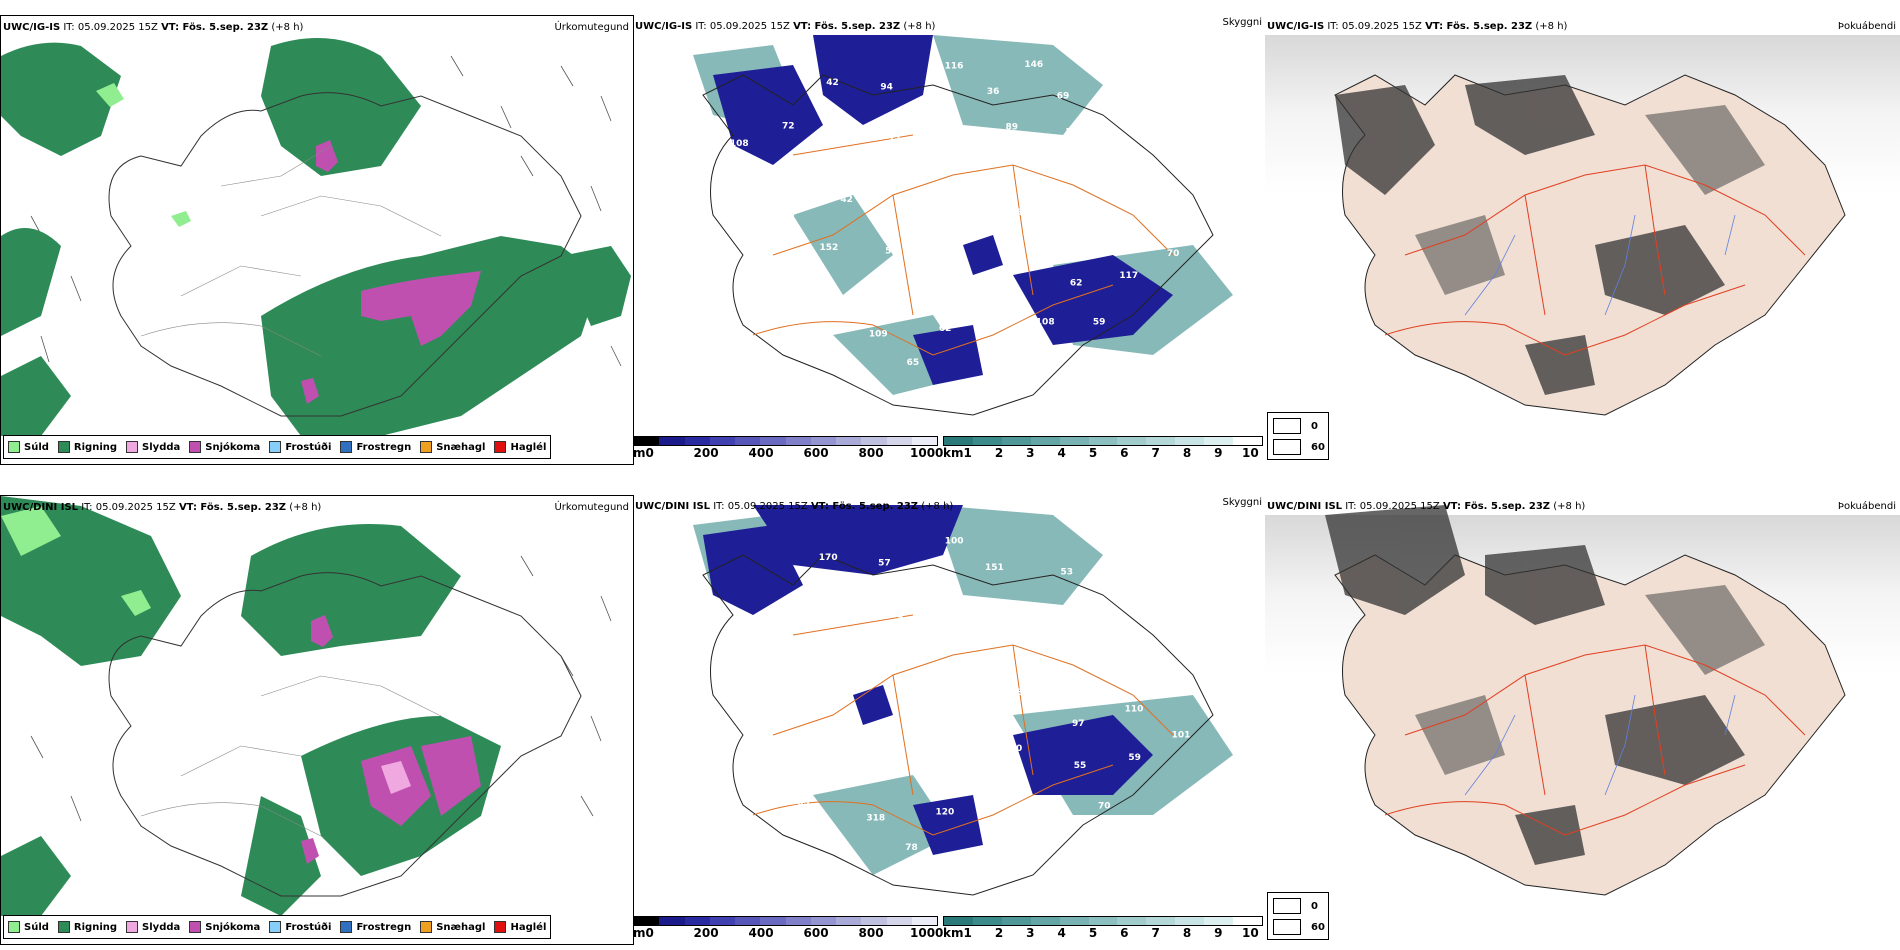  I want to click on colorbar-tick: 10, so click(1250, 453).